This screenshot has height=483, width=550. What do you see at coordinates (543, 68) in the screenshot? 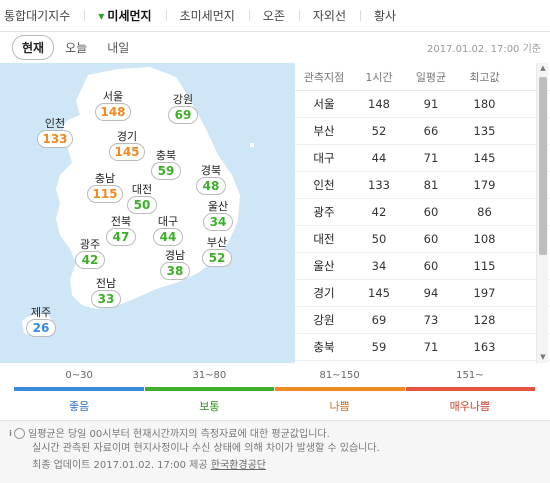
I see `scroll-up-arrow-icon: ▲` at bounding box center [543, 68].